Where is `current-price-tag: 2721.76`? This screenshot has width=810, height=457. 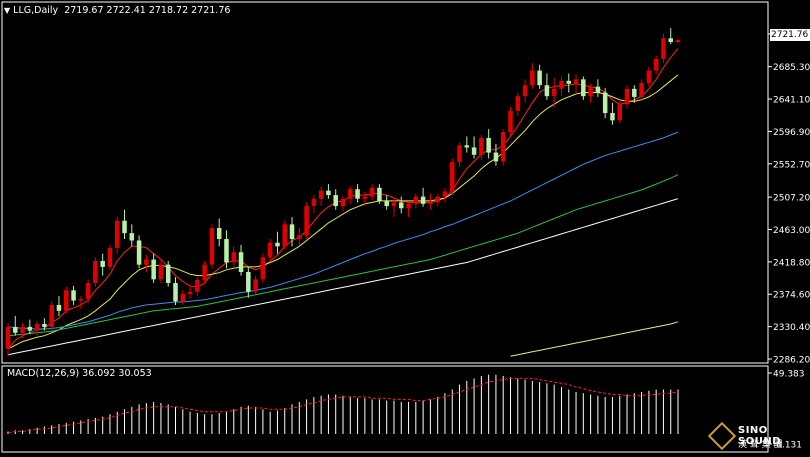
current-price-tag: 2721.76 is located at coordinates (790, 35).